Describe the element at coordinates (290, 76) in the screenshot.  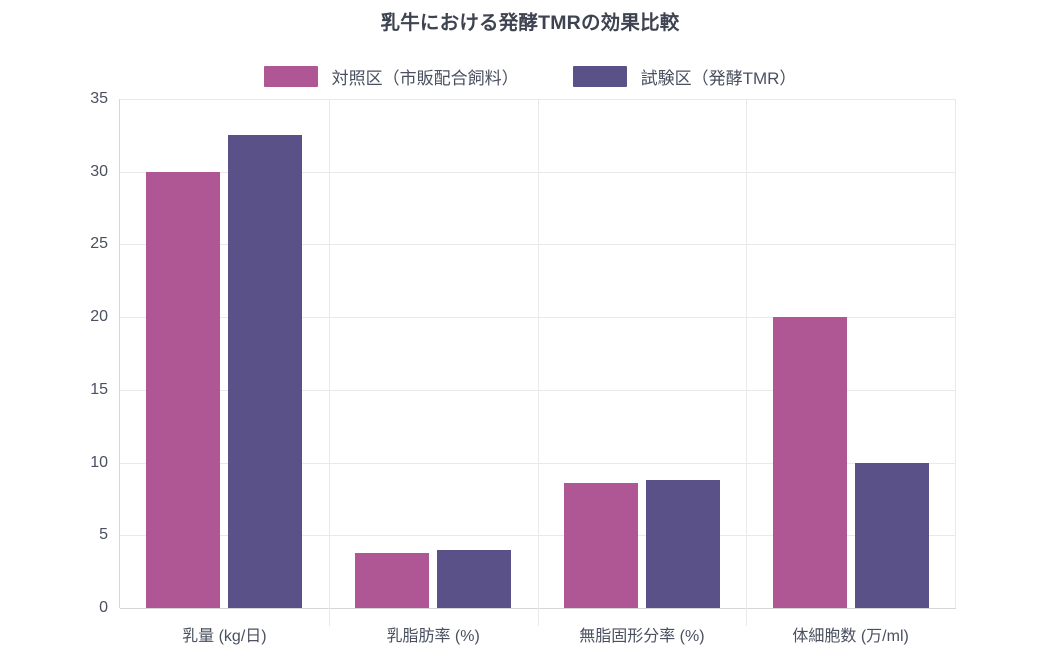
I see `legend-swatch-control` at that location.